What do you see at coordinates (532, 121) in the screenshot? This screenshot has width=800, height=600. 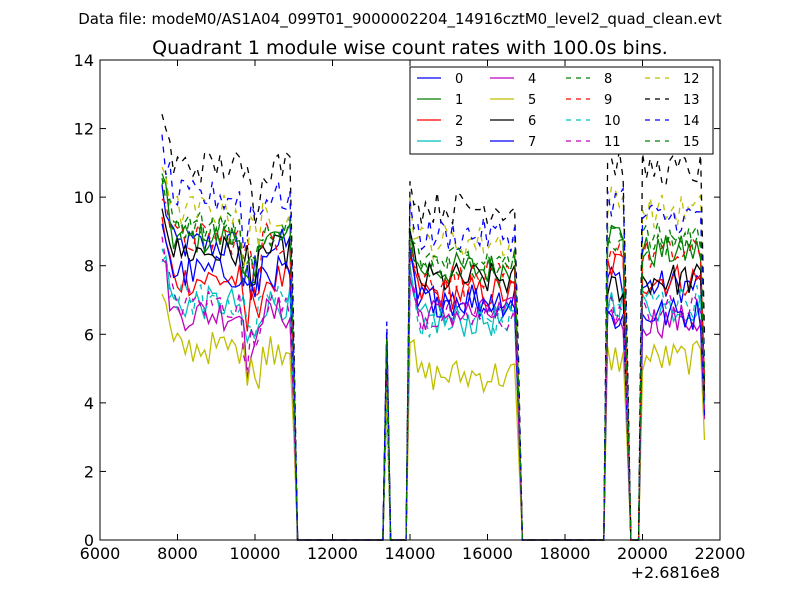 I see `legend-label-6: 6` at bounding box center [532, 121].